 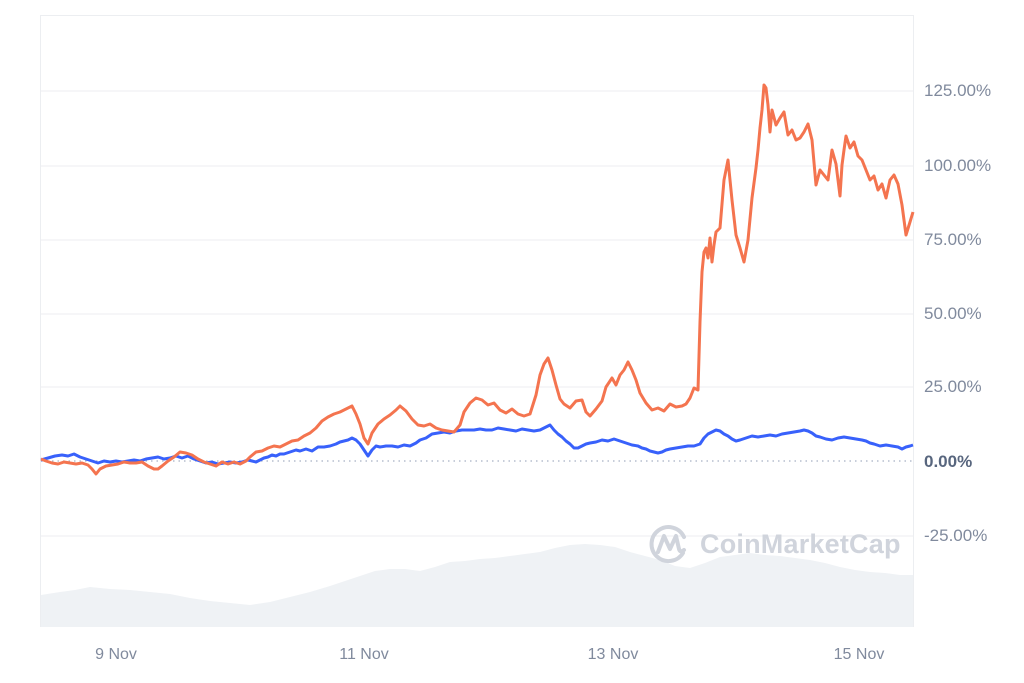 I want to click on y-axis-label-100: 100.00%, so click(x=958, y=165).